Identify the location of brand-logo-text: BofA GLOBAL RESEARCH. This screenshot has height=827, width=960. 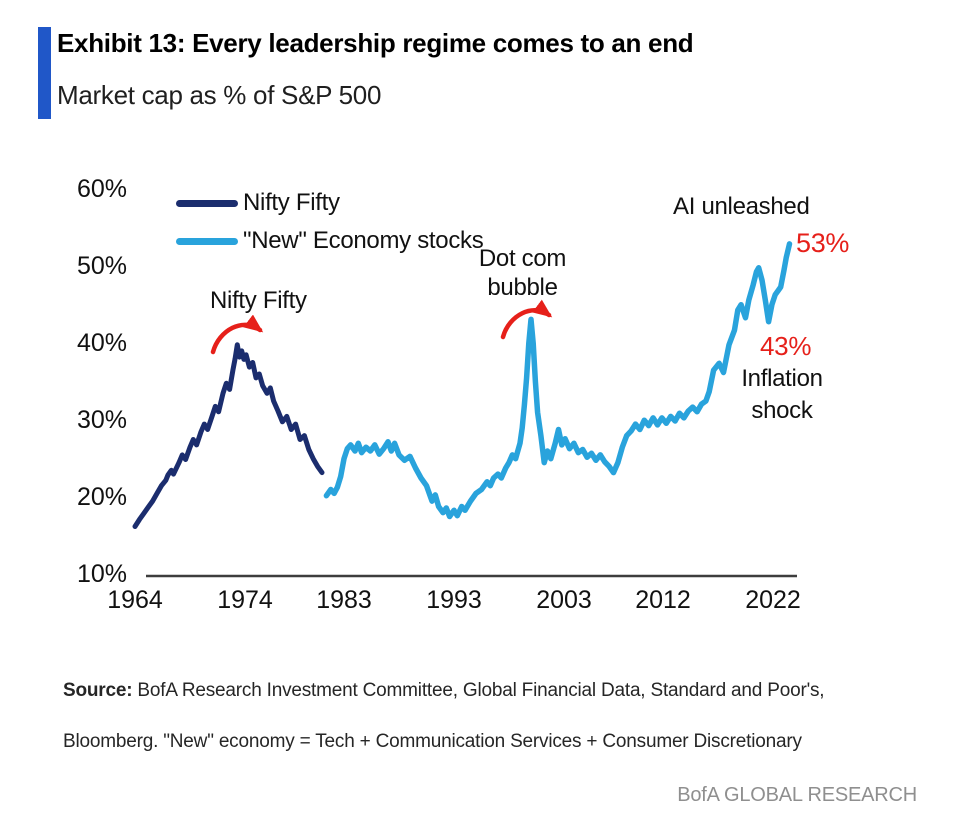
(797, 795).